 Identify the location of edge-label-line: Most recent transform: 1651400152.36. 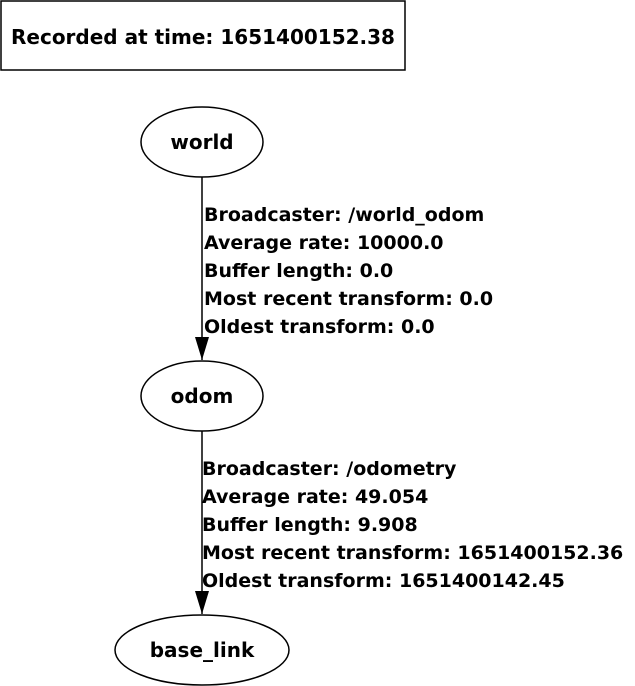
(412, 553).